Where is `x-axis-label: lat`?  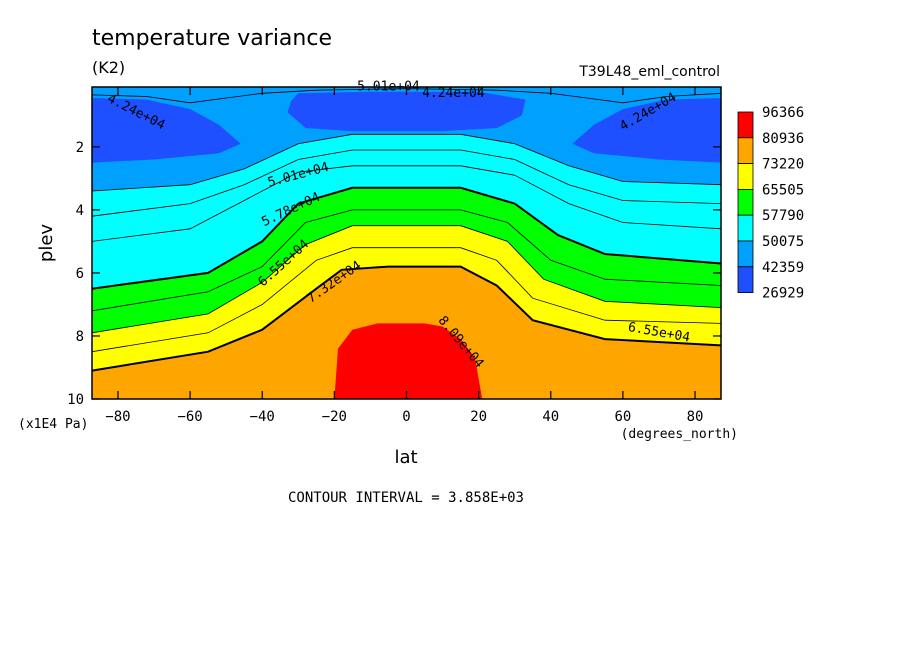
x-axis-label: lat is located at coordinates (405, 457).